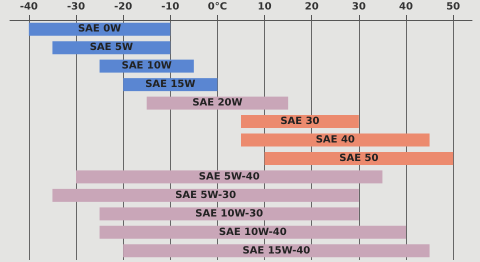 The width and height of the screenshot is (480, 262). I want to click on y-tick-label: SAE 30, so click(300, 122).